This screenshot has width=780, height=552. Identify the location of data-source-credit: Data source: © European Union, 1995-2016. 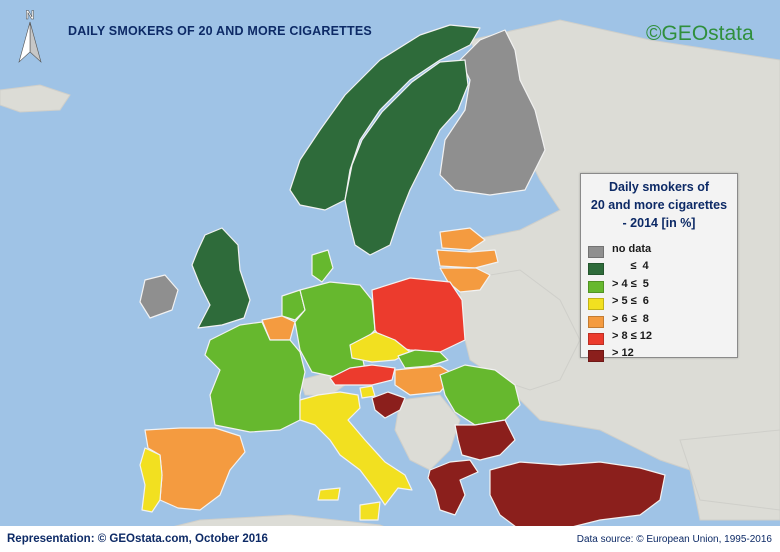
(674, 539).